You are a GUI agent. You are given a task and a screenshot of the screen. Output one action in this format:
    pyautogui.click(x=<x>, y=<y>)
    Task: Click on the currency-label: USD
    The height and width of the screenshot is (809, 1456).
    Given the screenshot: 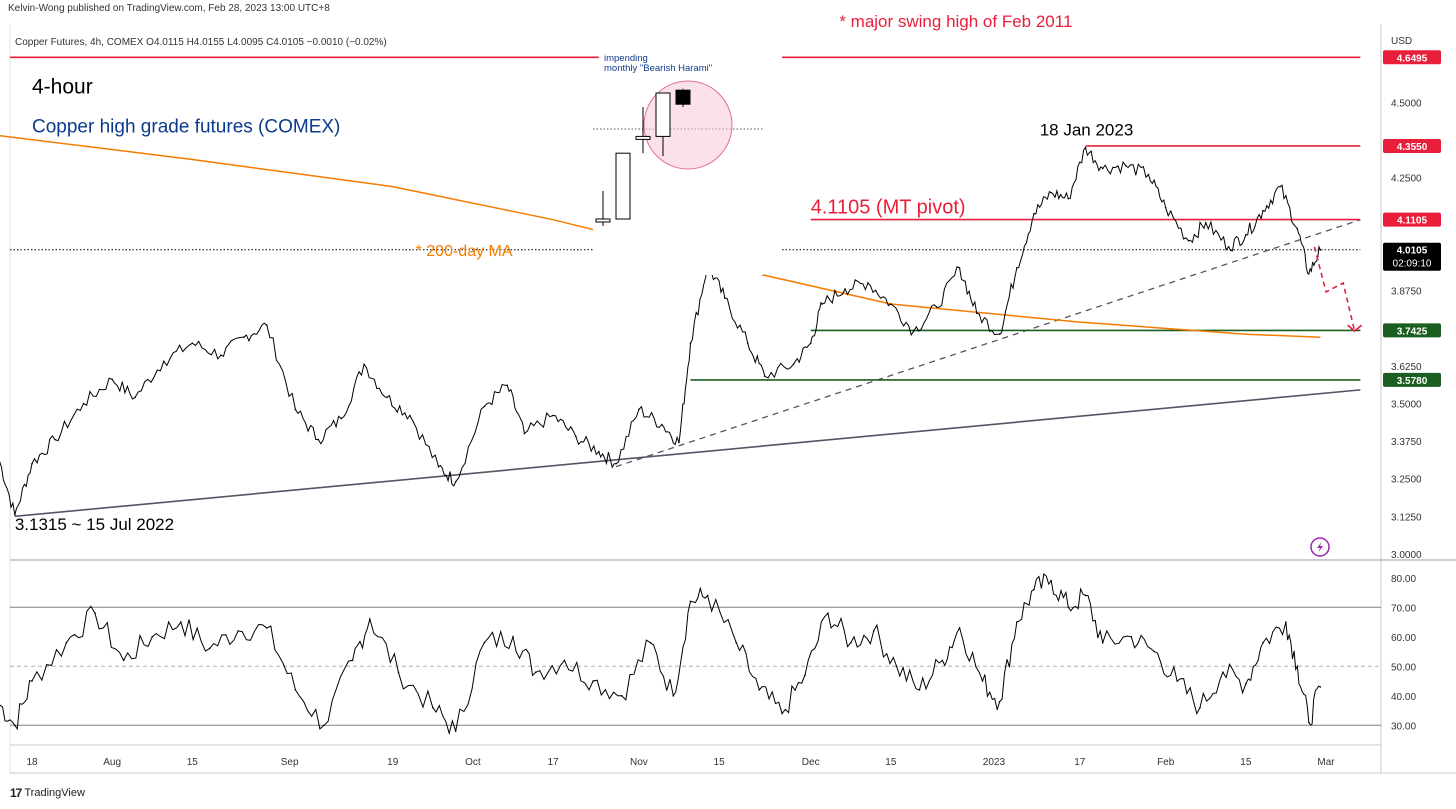 What is the action you would take?
    pyautogui.click(x=1401, y=41)
    